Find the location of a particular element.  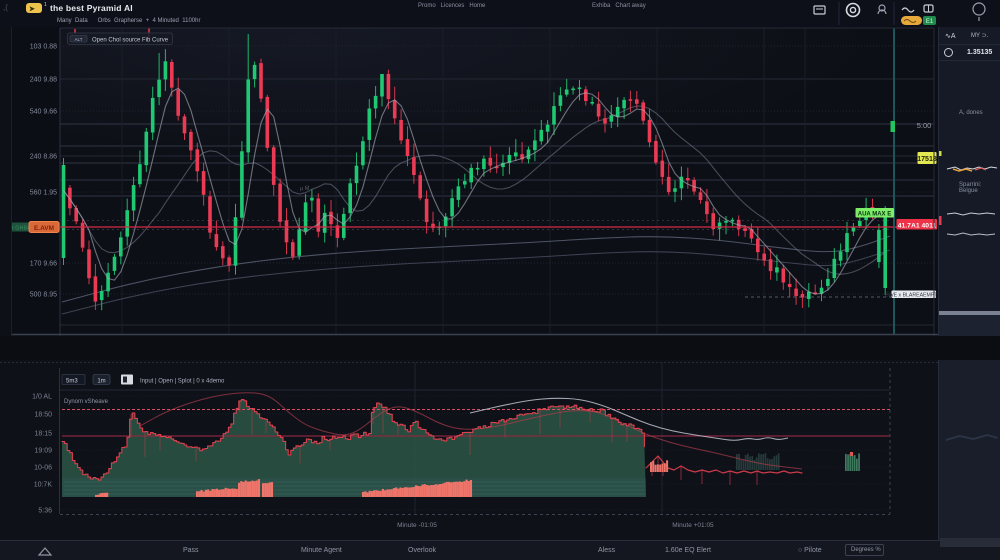

svg-text: BWE x BLAREAEMPT 9 is located at coordinates (912, 296).